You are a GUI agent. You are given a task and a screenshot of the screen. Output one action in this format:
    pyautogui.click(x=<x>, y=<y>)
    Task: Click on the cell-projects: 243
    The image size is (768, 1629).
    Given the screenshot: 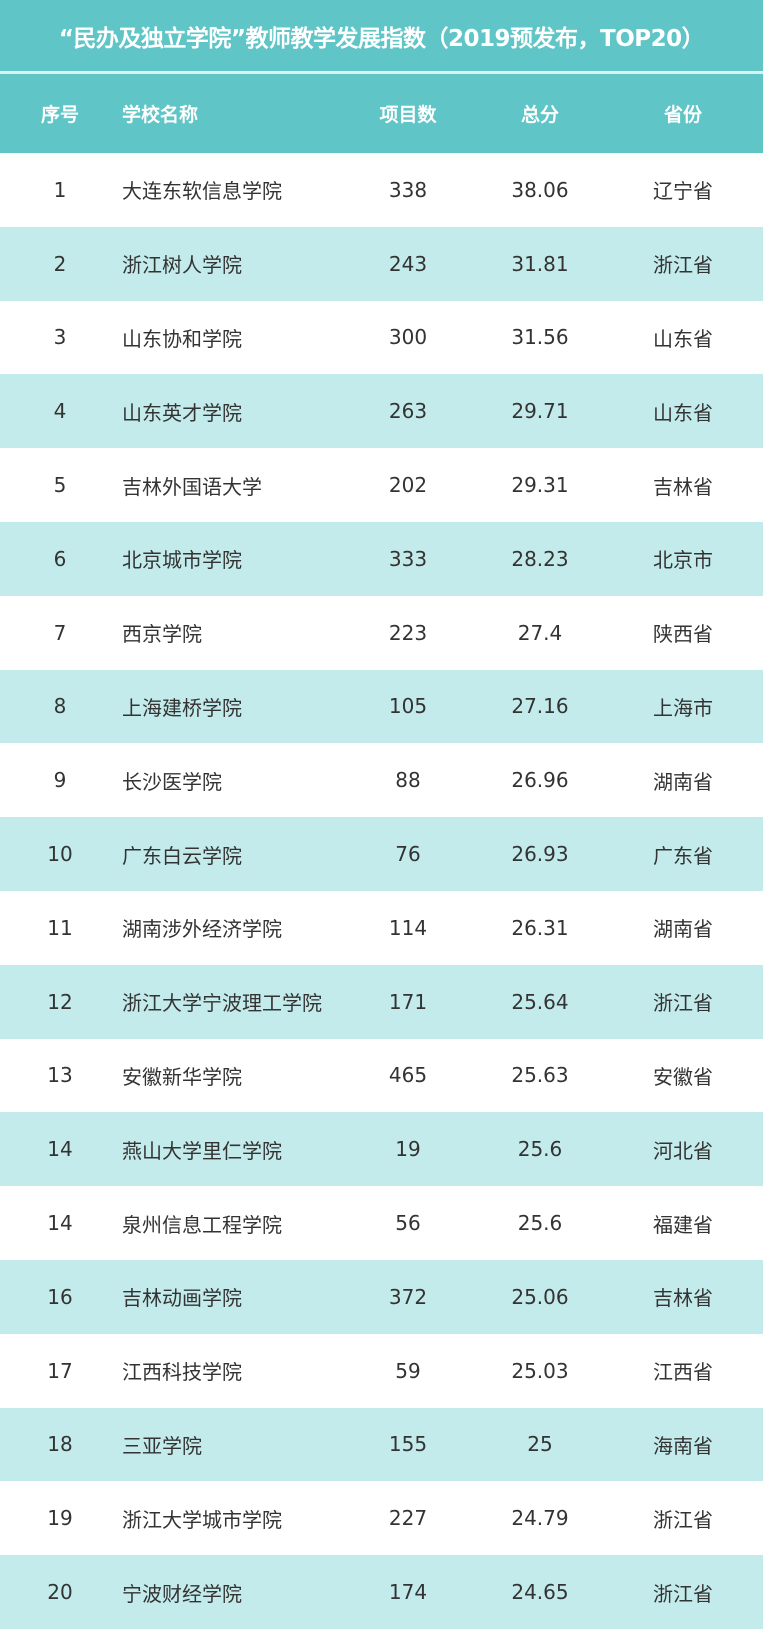 What is the action you would take?
    pyautogui.click(x=408, y=263)
    